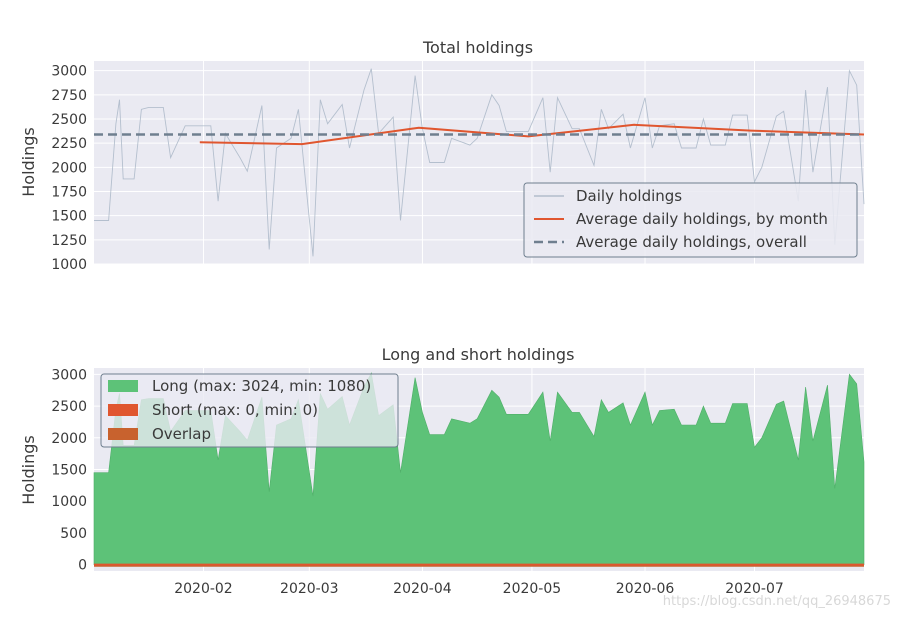  I want to click on legend-swatch-long, so click(123, 386).